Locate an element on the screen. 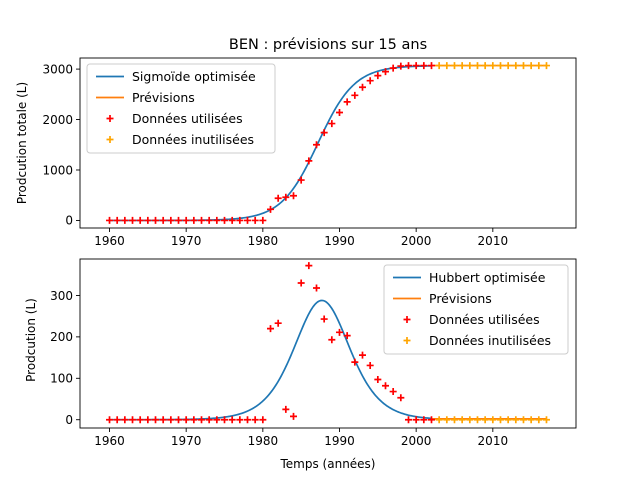 This screenshot has height=480, width=640. x-tick-label: 1960 is located at coordinates (109, 241).